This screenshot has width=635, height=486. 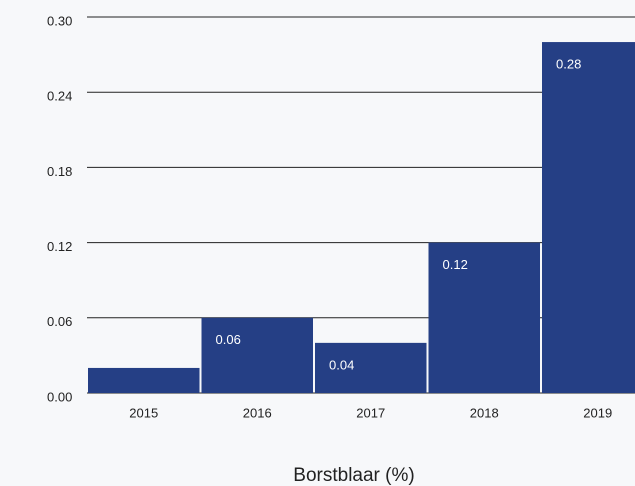 What do you see at coordinates (228, 339) in the screenshot?
I see `value-label: 0.06` at bounding box center [228, 339].